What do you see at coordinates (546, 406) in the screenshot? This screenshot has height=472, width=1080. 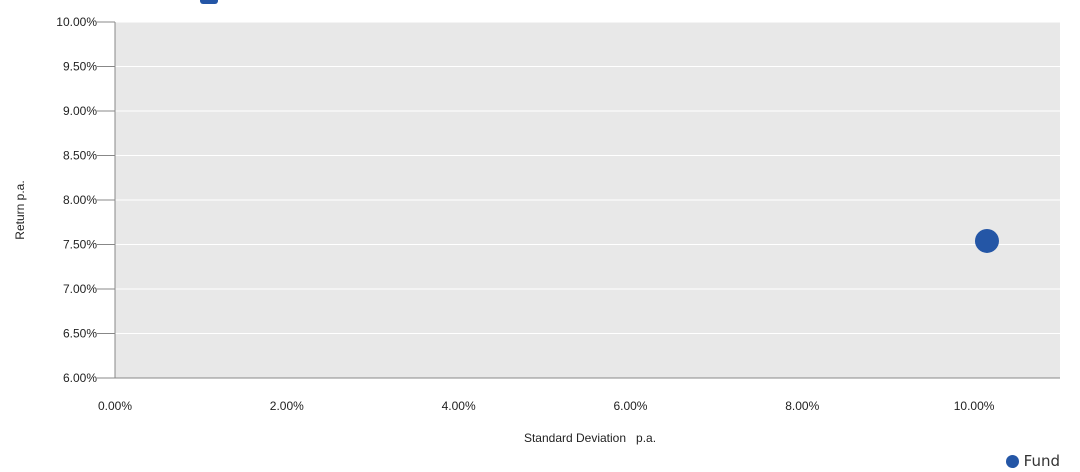 I see `x-axis-ticks: 0.00% 2.00% 4.00% 6.00% 8.00% 10.00%` at bounding box center [546, 406].